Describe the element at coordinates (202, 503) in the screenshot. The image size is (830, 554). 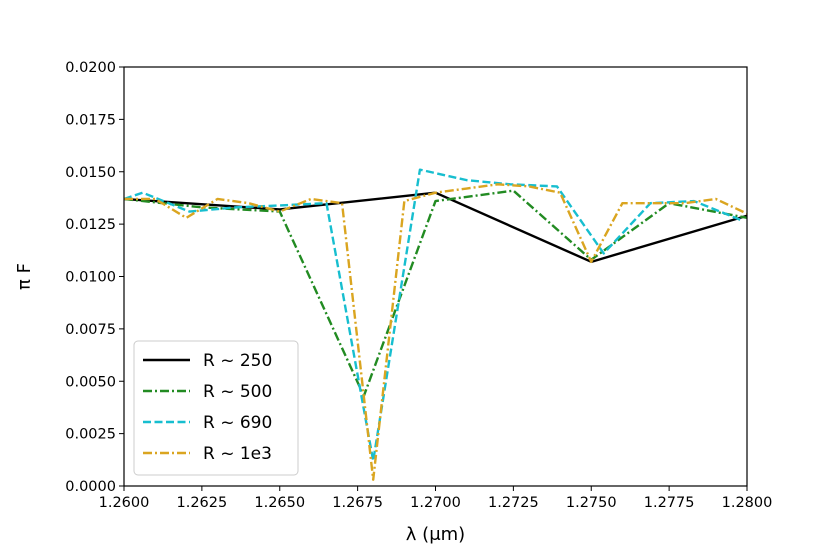
I see `x-tick-label: 1.2625` at that location.